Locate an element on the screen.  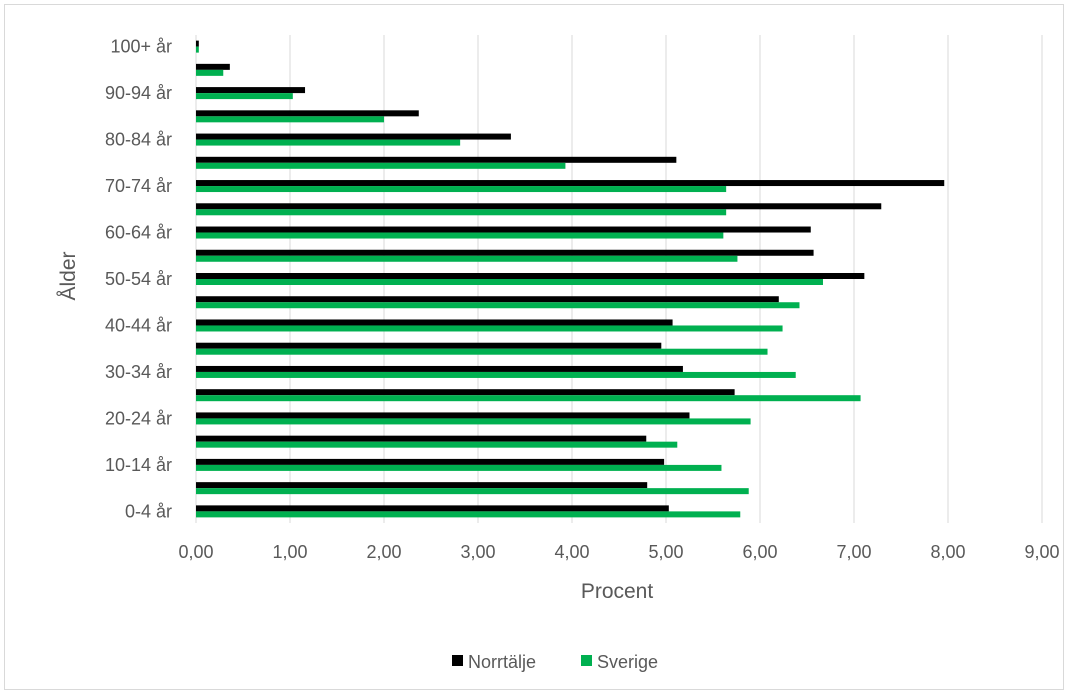
legend-swatch-sverige is located at coordinates (586, 660).